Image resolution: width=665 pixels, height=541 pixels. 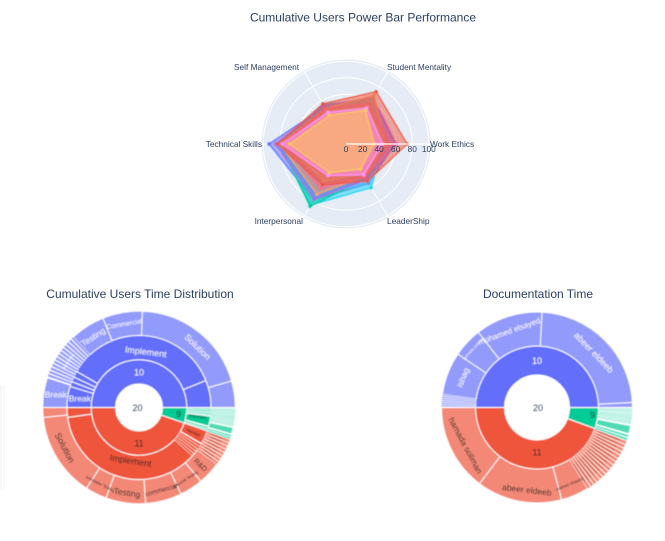 What do you see at coordinates (413, 149) in the screenshot?
I see `svg-text: 80` at bounding box center [413, 149].